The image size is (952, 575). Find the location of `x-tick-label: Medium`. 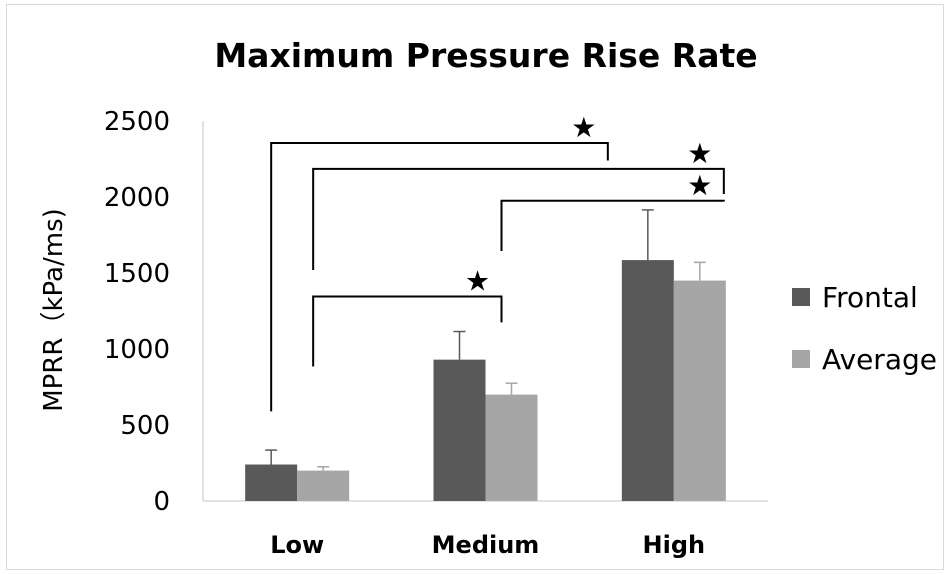

x-tick-label: Medium is located at coordinates (486, 545).